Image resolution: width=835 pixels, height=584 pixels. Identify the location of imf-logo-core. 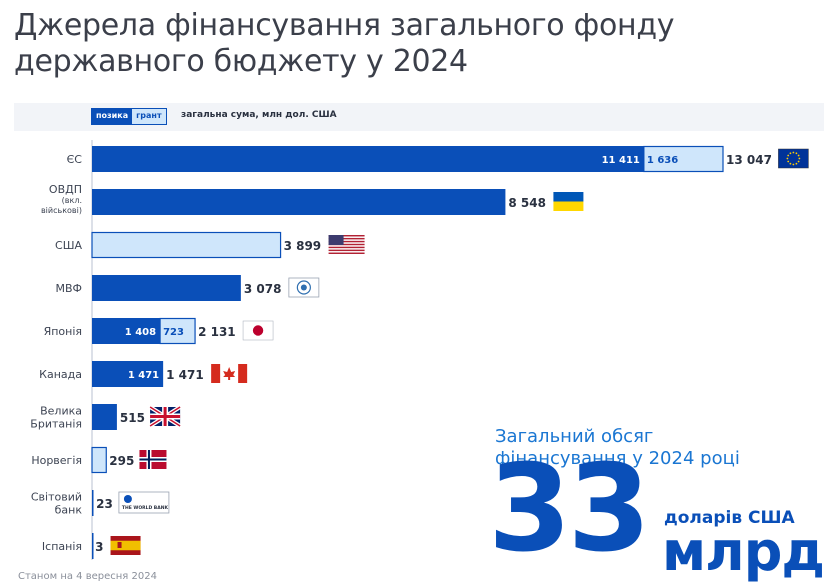
(303, 287).